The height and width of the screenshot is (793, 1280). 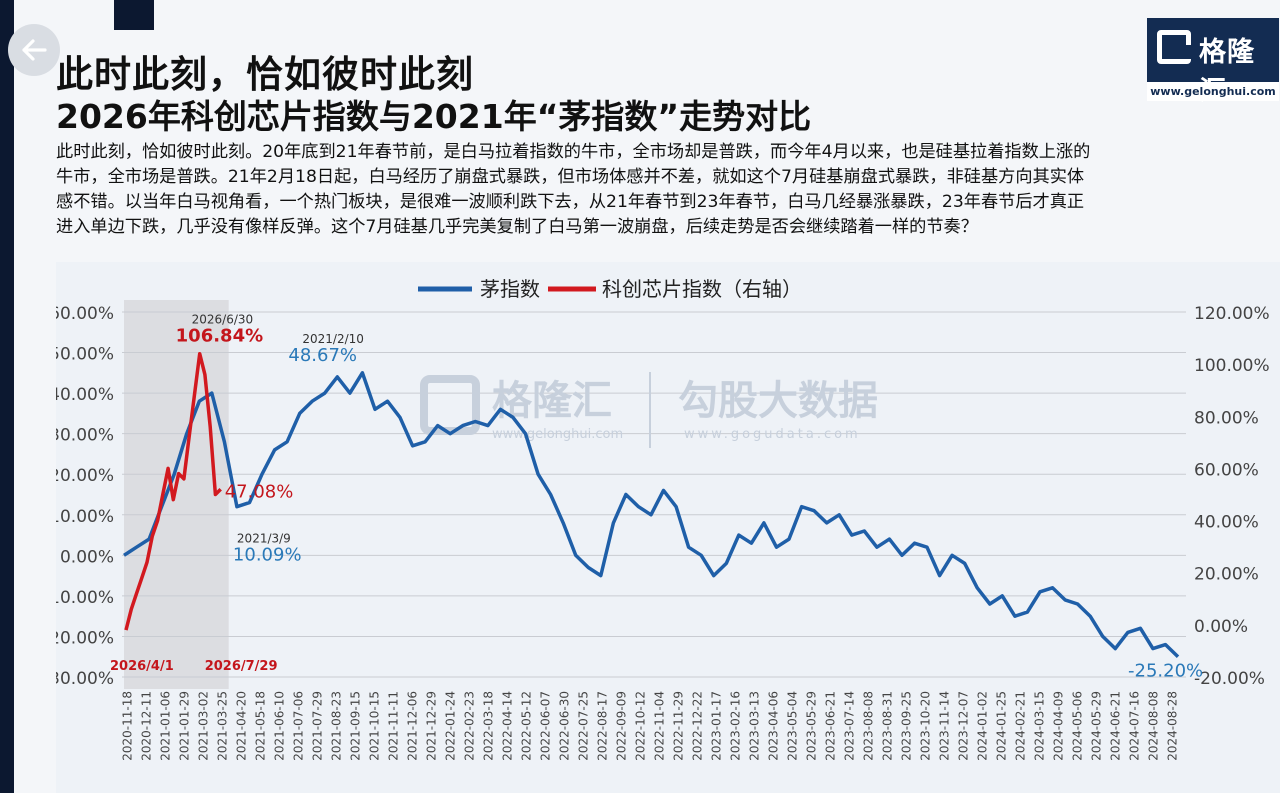 I want to click on annotation-value: 48.67%, so click(x=322, y=355).